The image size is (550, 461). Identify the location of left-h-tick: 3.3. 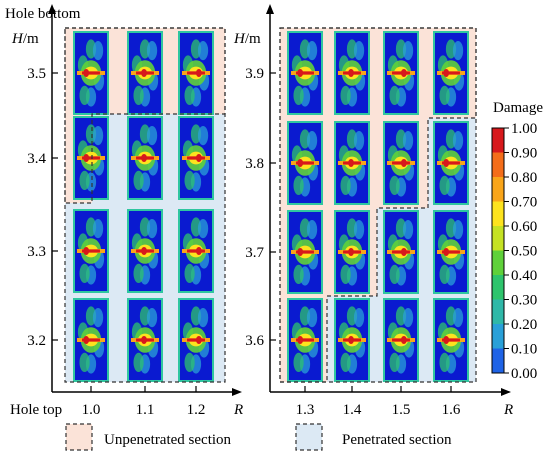
(36, 252).